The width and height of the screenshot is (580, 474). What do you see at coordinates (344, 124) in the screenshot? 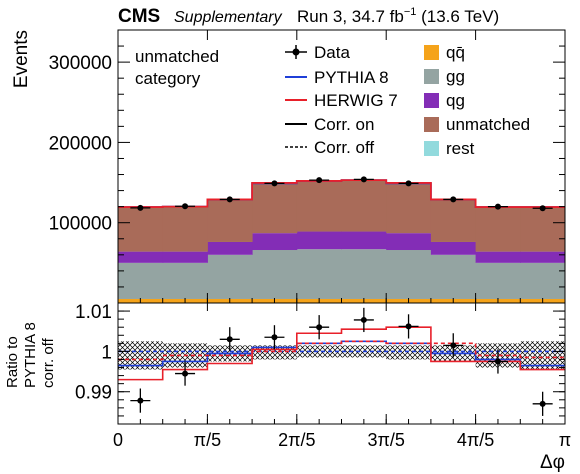
I see `legend-corr-on-label: Corr. on` at bounding box center [344, 124].